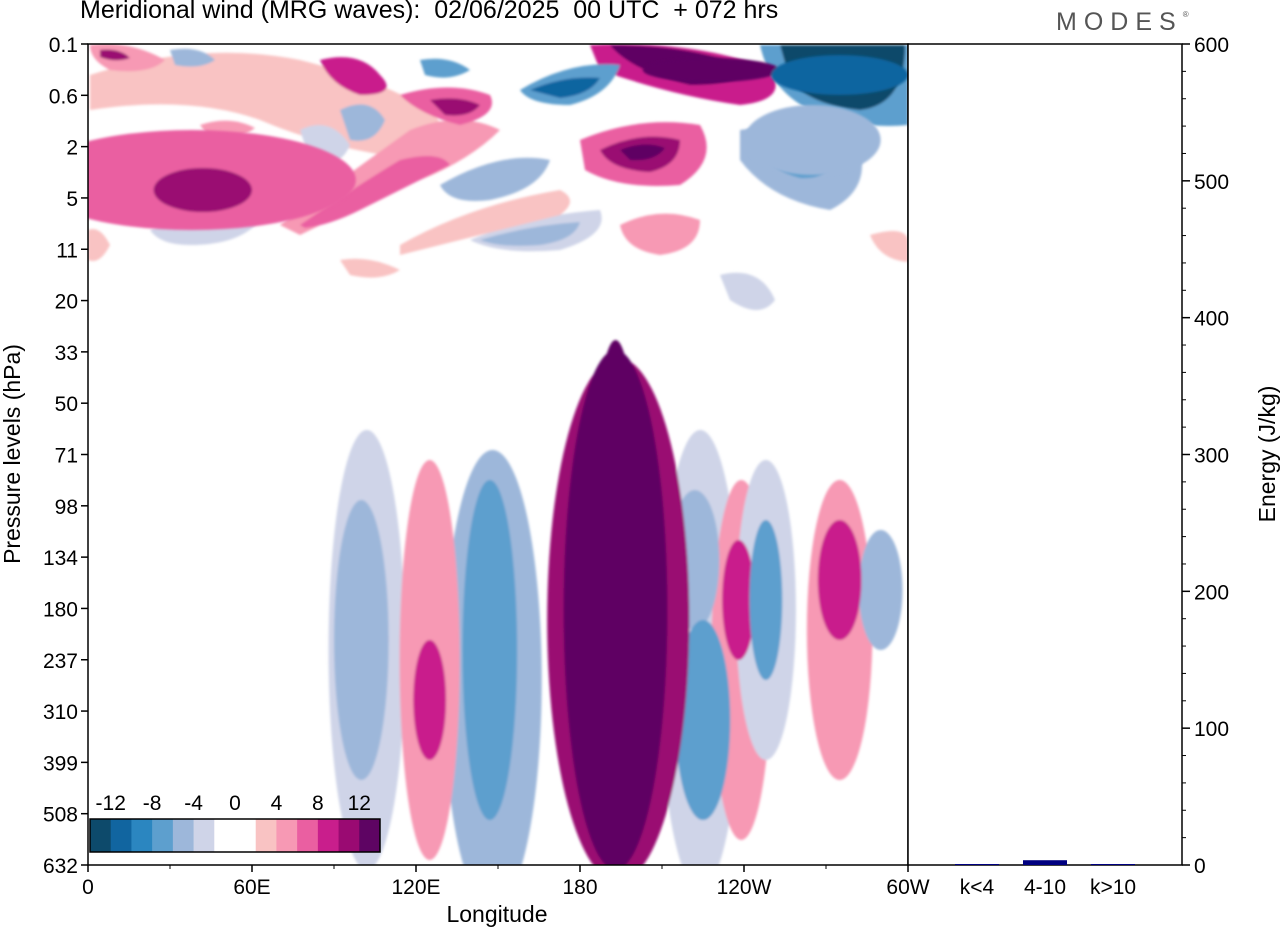  I want to click on colorbar-labels: -12 -8 -4 0 4 8 12, so click(233, 803).